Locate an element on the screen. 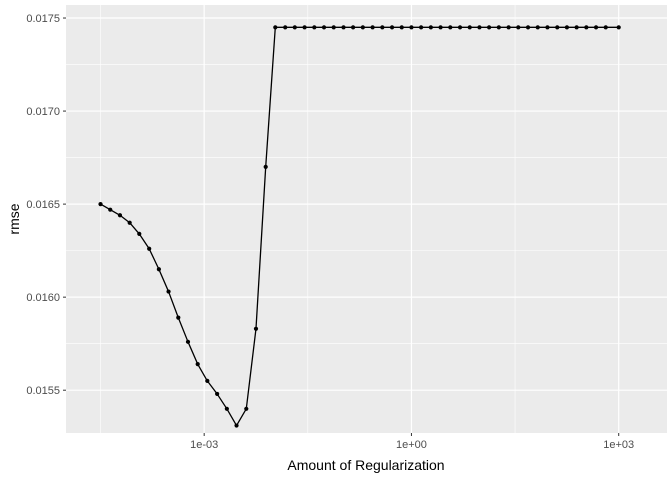 This screenshot has width=672, height=480. x-tick-labels: 1e-03 1e+00 1e+03 is located at coordinates (412, 445).